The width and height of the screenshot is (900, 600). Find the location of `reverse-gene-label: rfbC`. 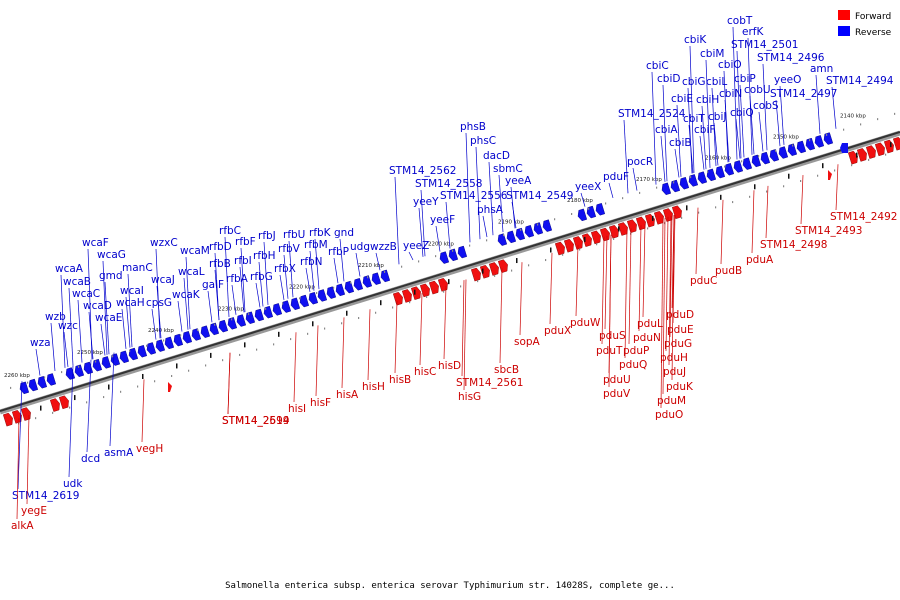

reverse-gene-label: rfbC is located at coordinates (230, 231).